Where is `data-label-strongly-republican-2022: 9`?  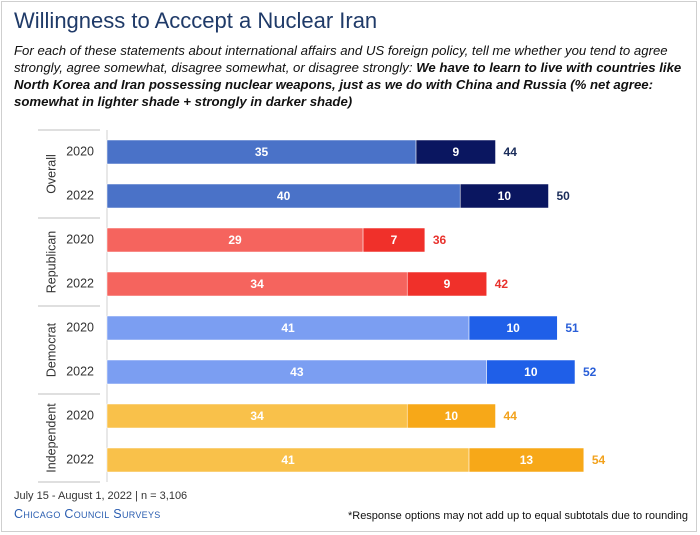 data-label-strongly-republican-2022: 9 is located at coordinates (447, 284).